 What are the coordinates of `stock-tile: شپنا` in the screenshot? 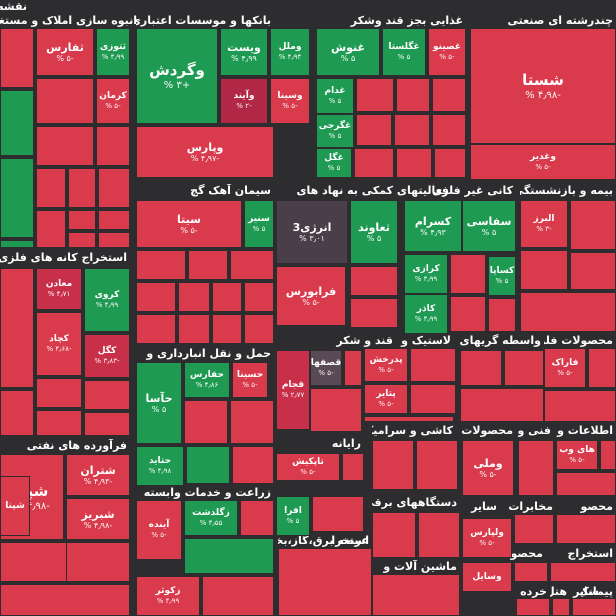 It's located at (15, 506).